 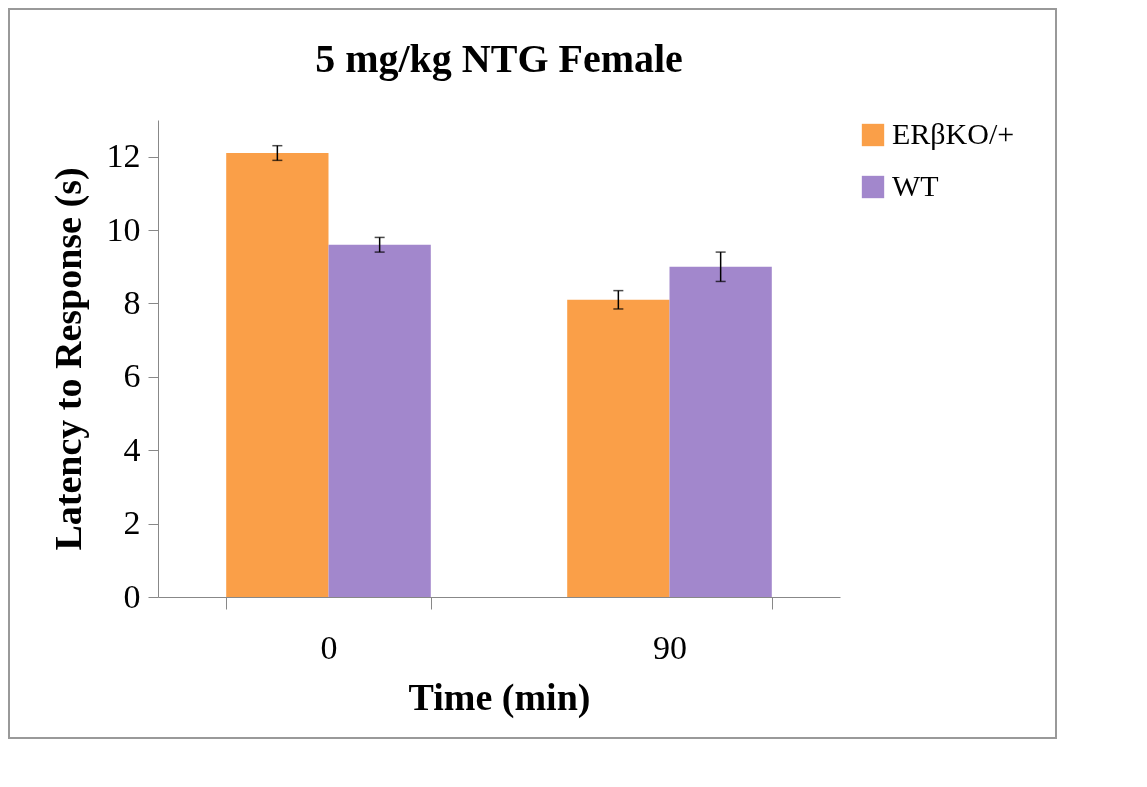 What do you see at coordinates (499, 697) in the screenshot?
I see `x-axis-title: Time (min)` at bounding box center [499, 697].